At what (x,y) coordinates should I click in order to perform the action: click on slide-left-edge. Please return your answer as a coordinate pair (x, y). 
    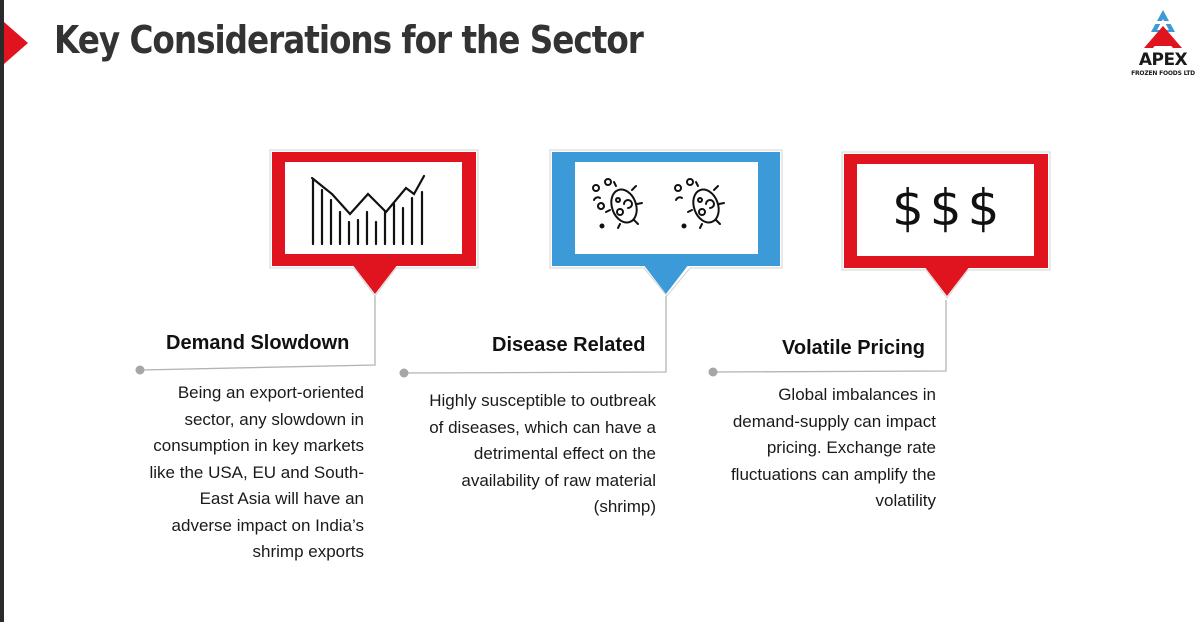
    Looking at the image, I should click on (2, 311).